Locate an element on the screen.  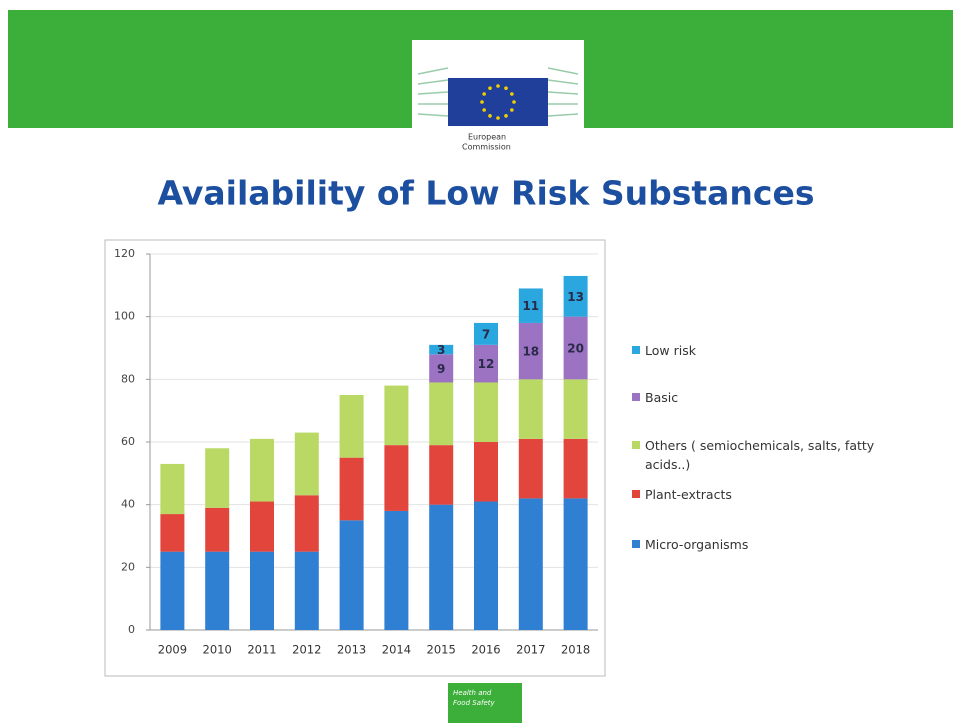
data-label: 18 is located at coordinates (530, 352).